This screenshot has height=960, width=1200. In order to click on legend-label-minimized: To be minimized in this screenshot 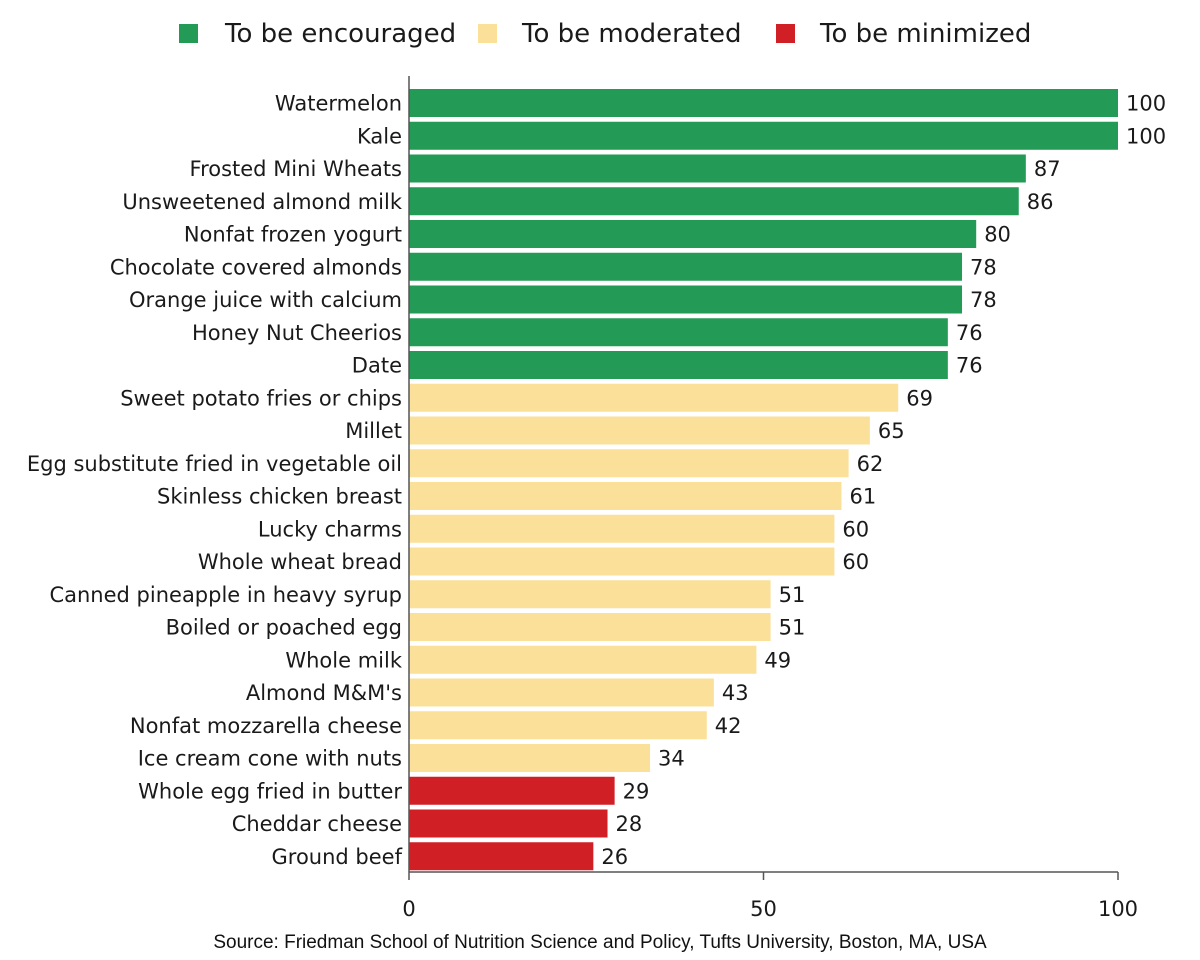, I will do `click(925, 34)`.